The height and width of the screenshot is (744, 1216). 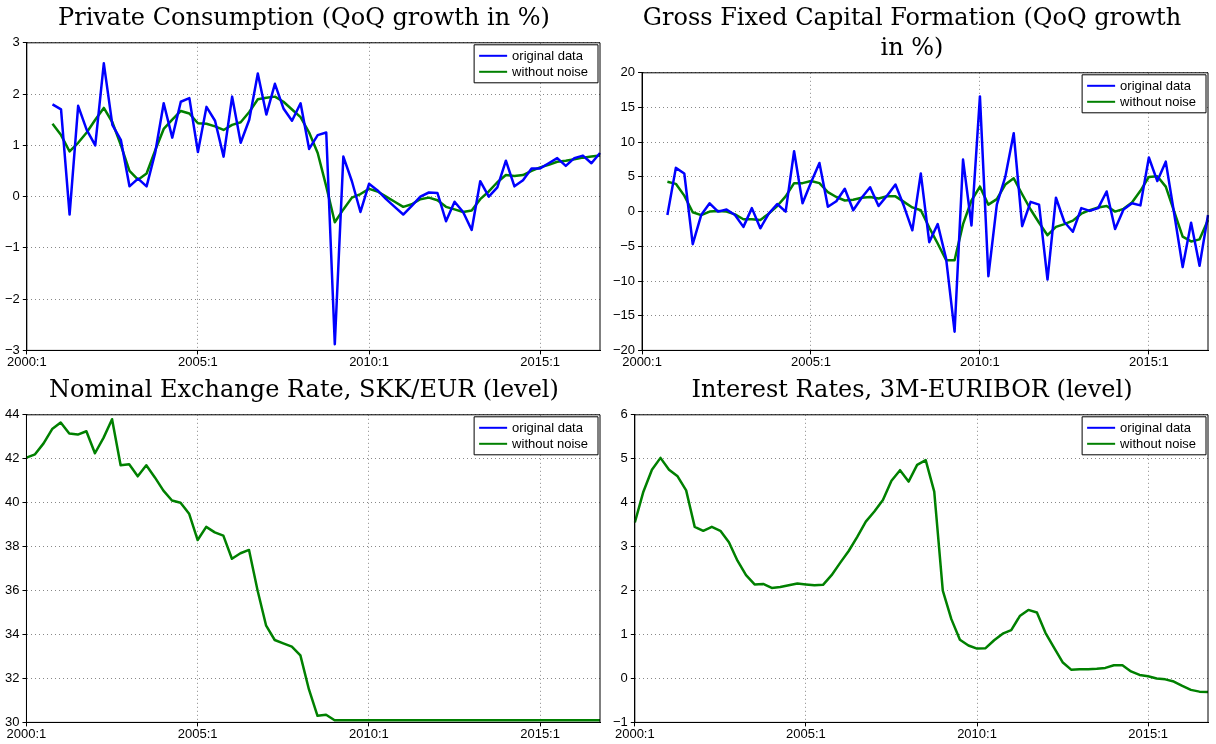 I want to click on y-tick-label: 6, so click(x=624, y=414).